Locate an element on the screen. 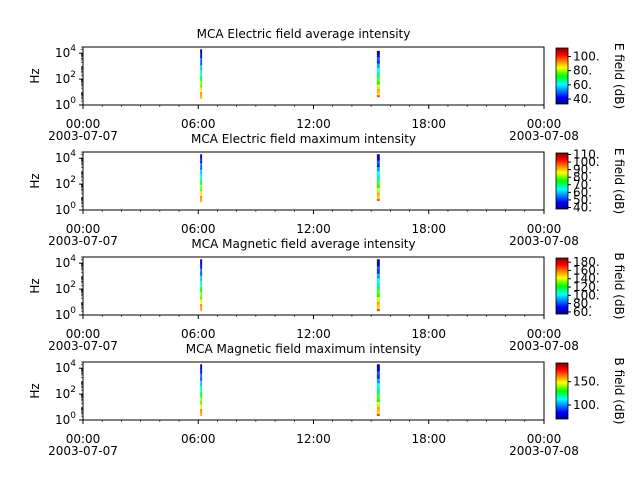 The width and height of the screenshot is (640, 480). y-axis: 100 102 104 is located at coordinates (69, 78).